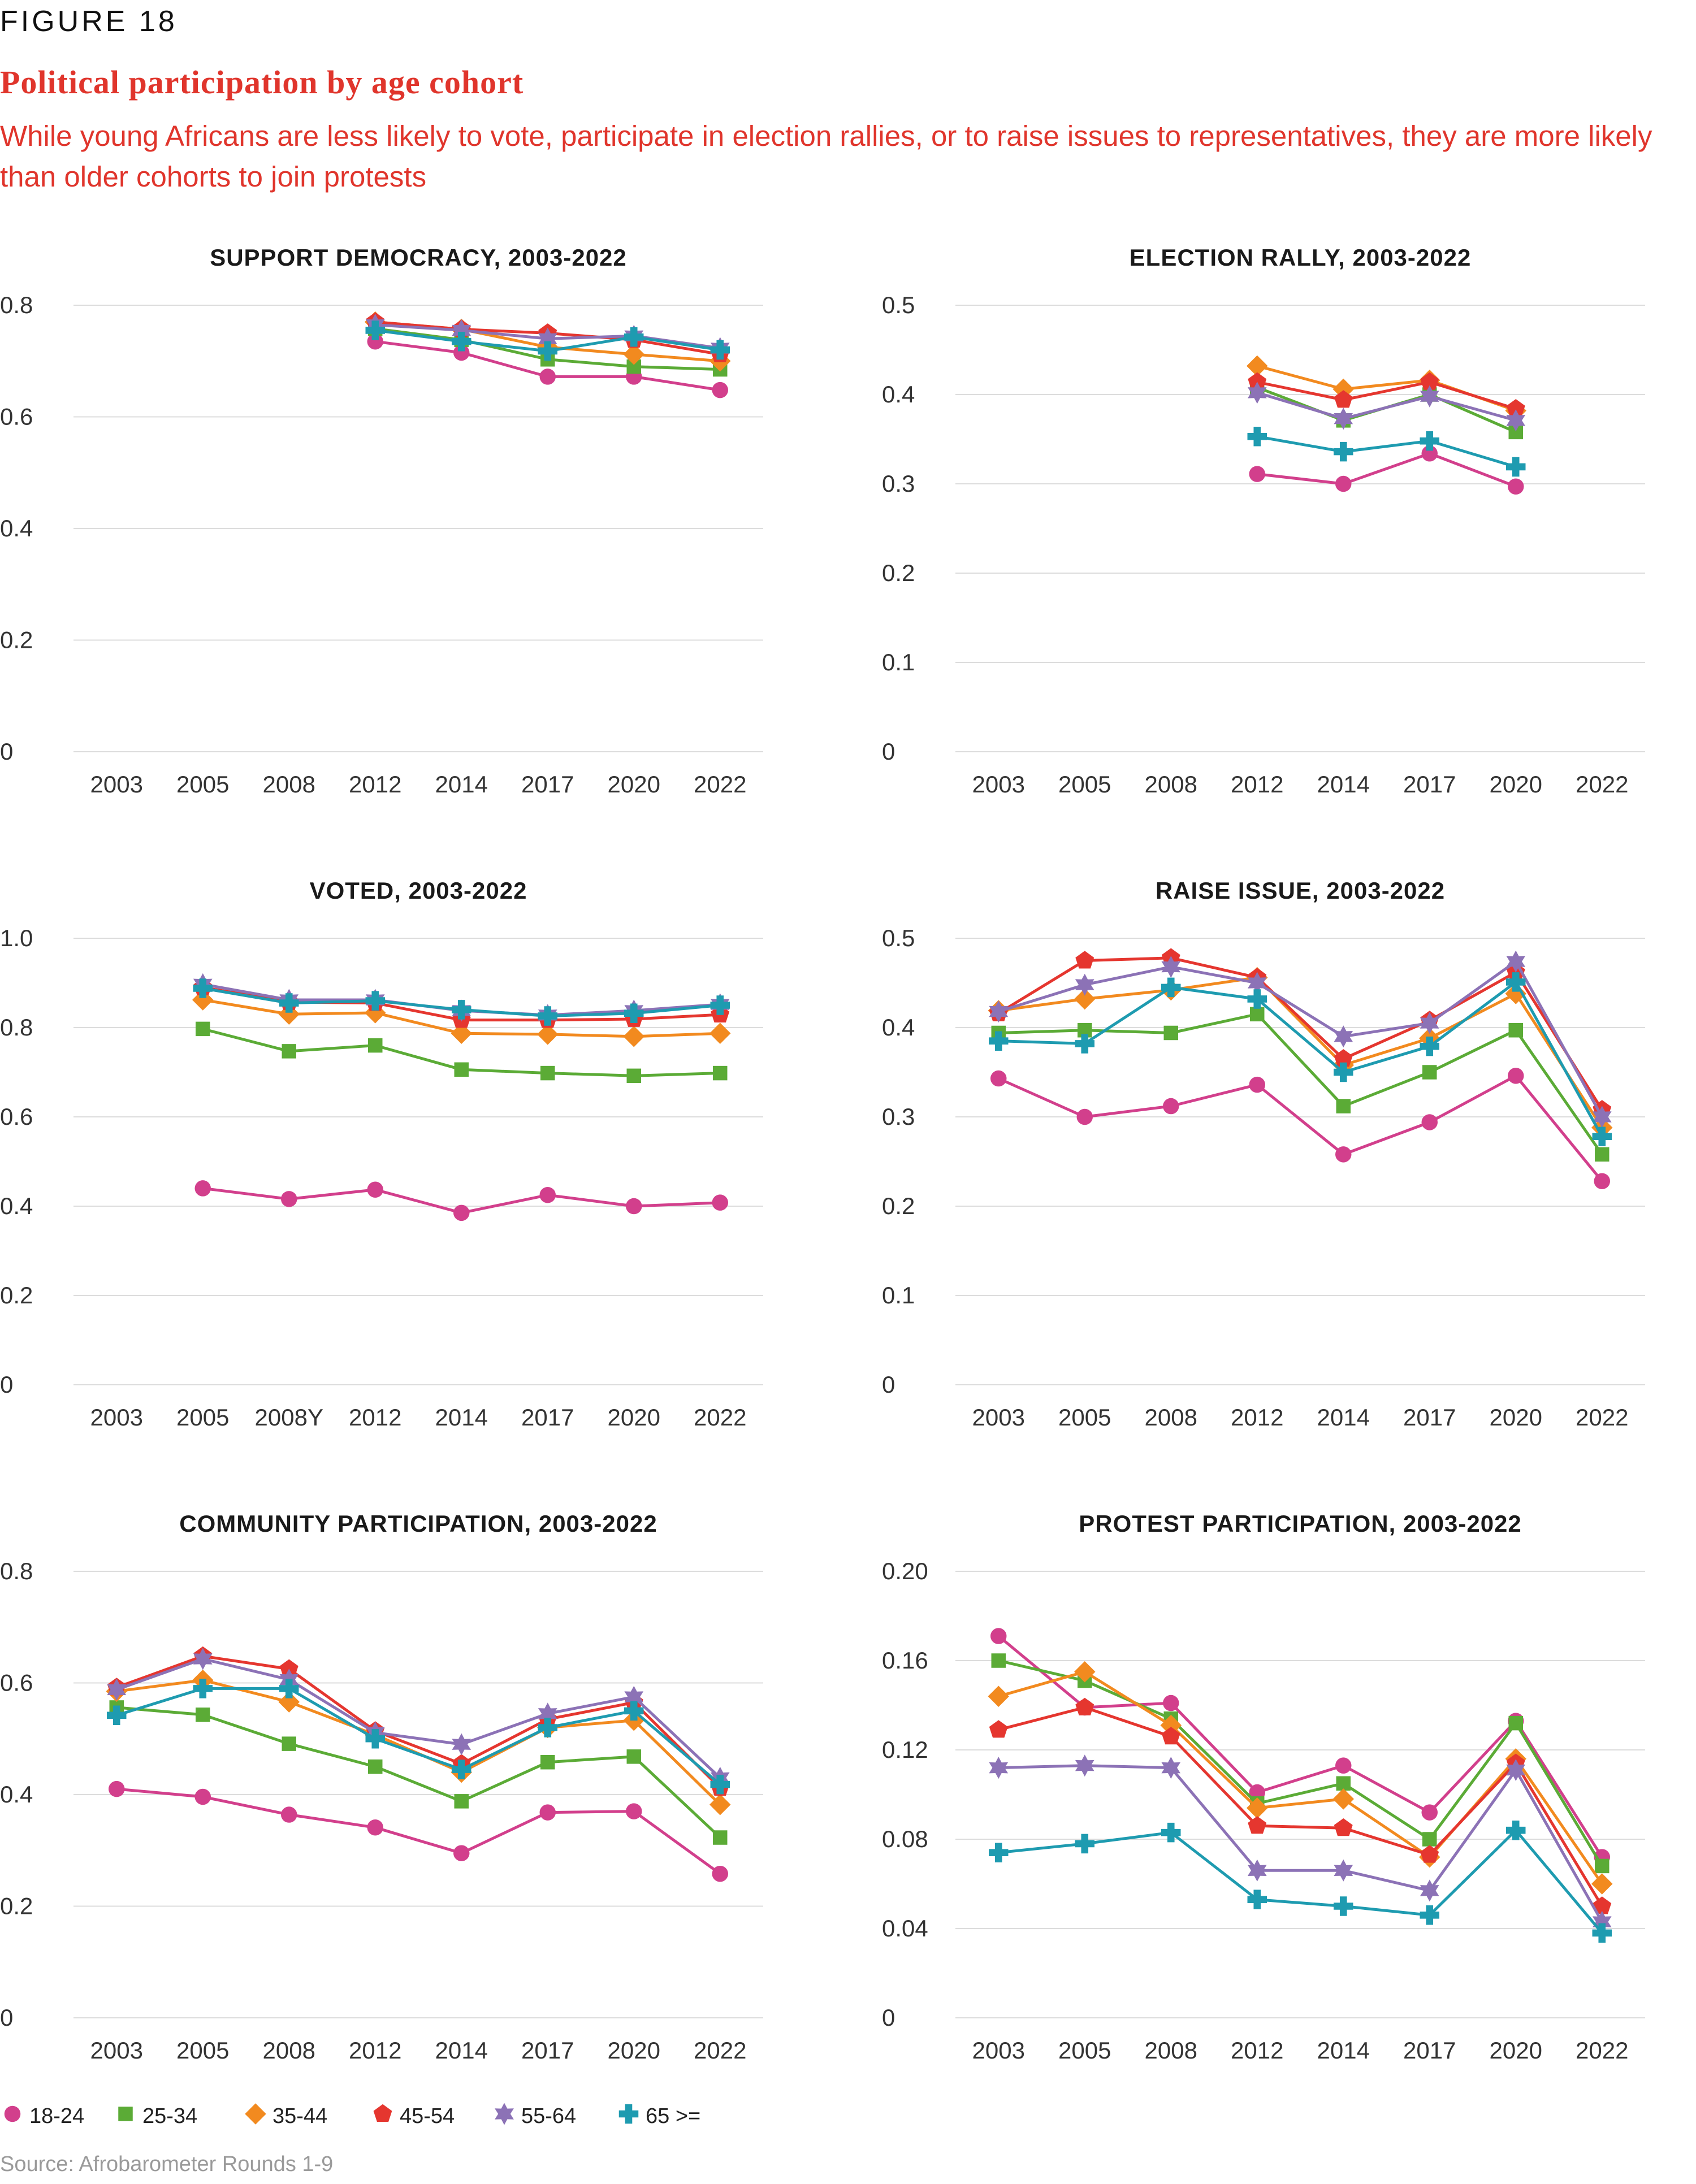 This screenshot has width=1696, height=2184. I want to click on legend-marker-pentagon-icon, so click(382, 2113).